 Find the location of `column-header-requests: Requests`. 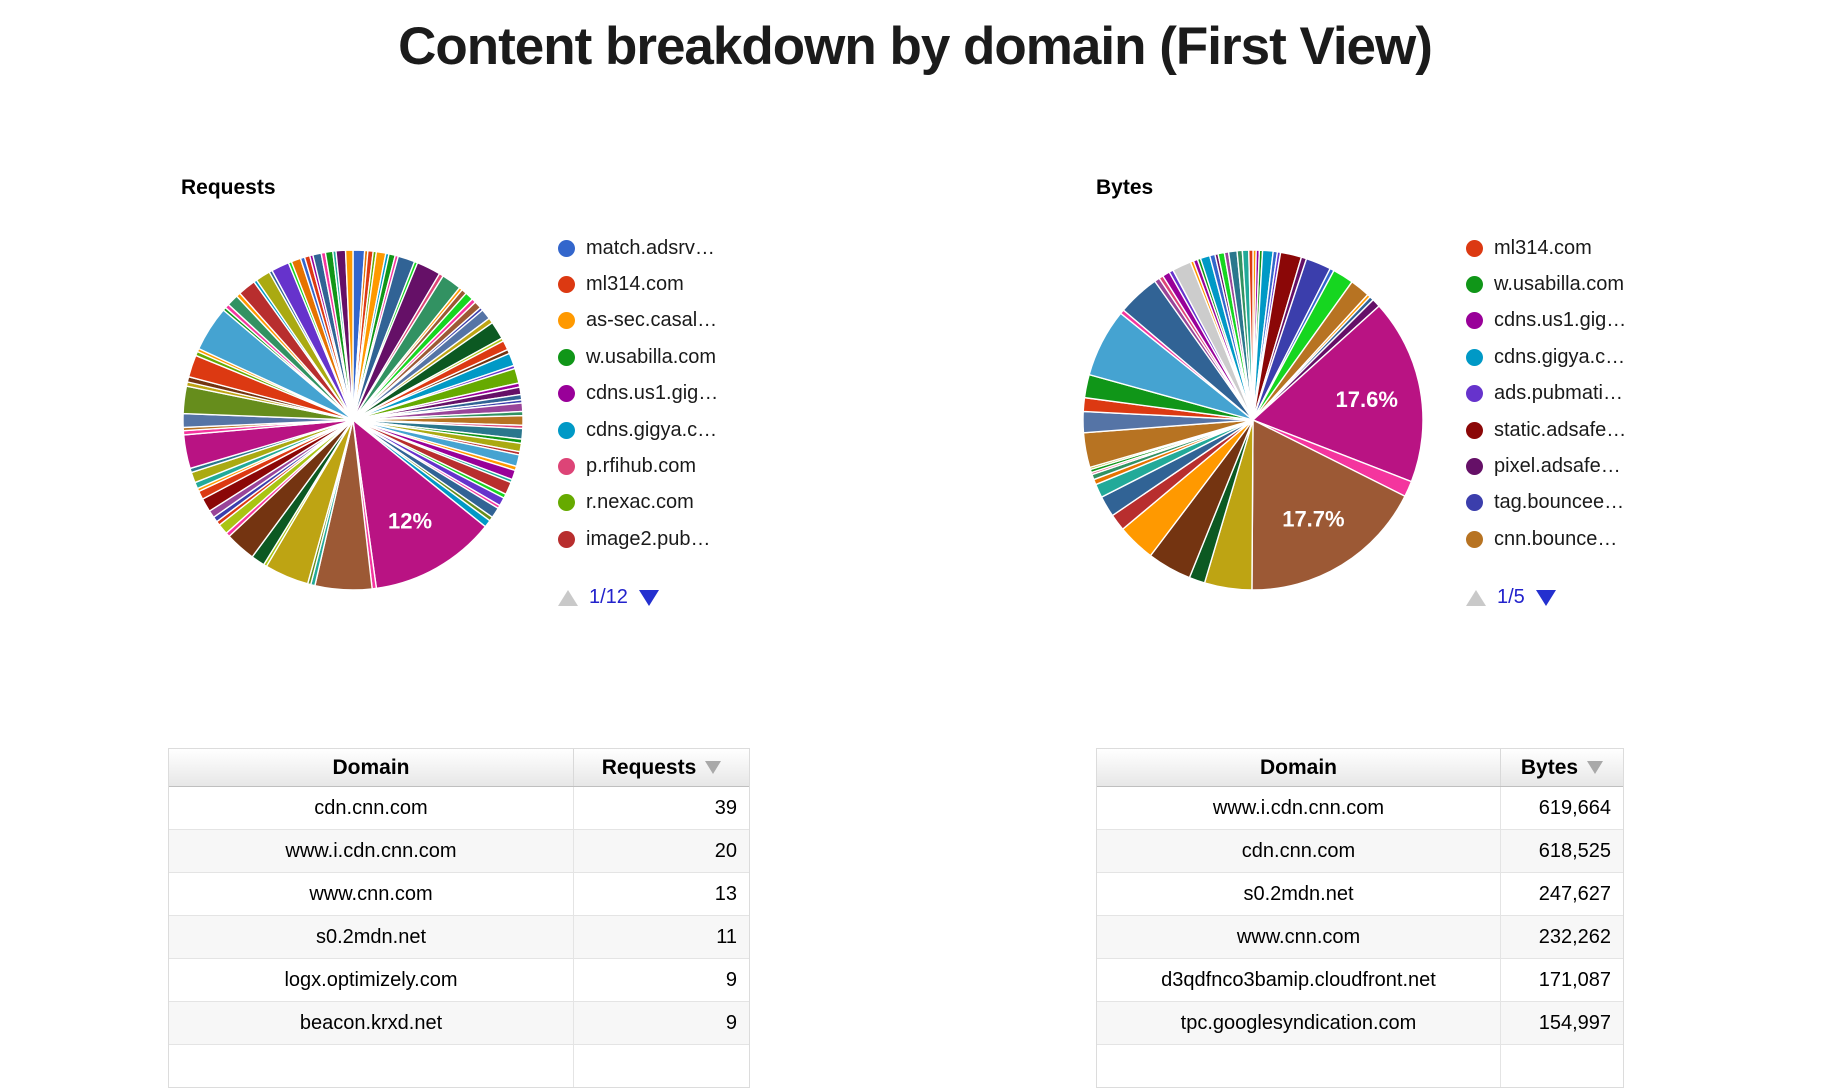

column-header-requests: Requests is located at coordinates (661, 767).